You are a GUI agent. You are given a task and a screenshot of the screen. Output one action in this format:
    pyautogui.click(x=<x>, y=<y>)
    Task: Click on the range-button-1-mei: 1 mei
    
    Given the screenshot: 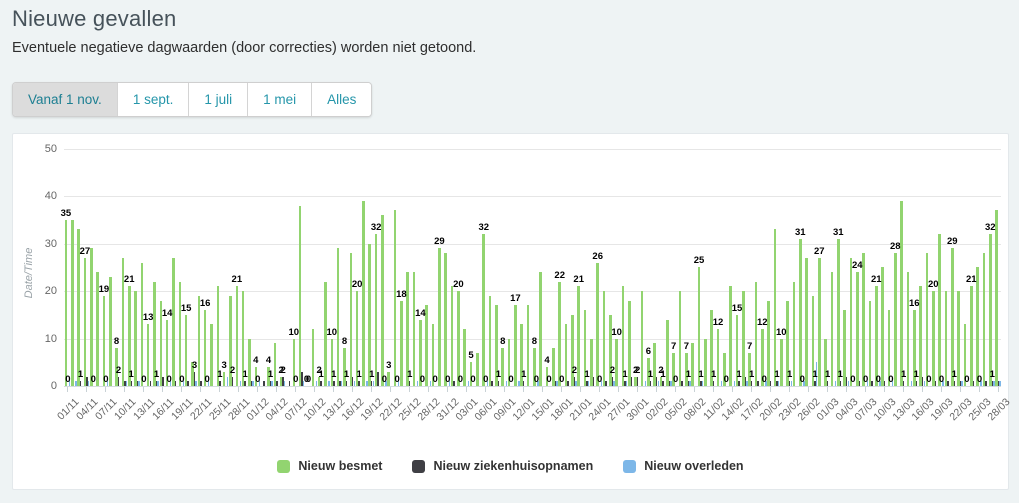 What is the action you would take?
    pyautogui.click(x=280, y=99)
    